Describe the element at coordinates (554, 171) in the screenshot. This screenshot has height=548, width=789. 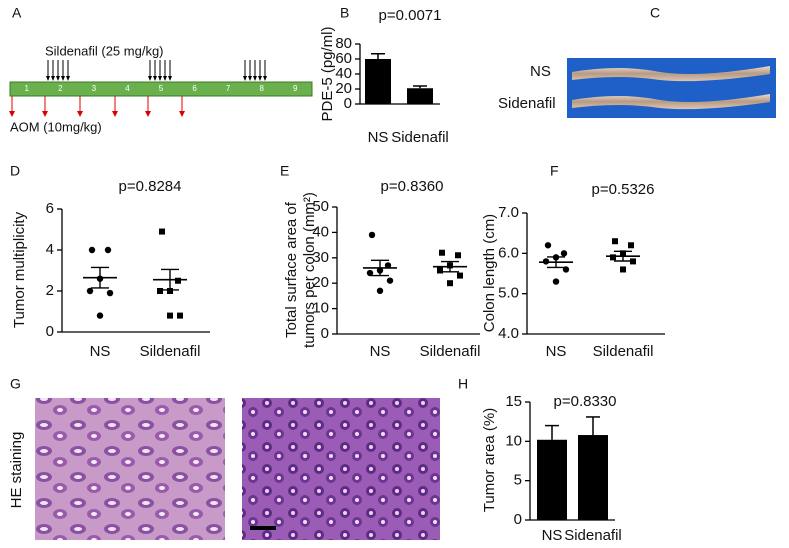
I see `panel-letter: F` at that location.